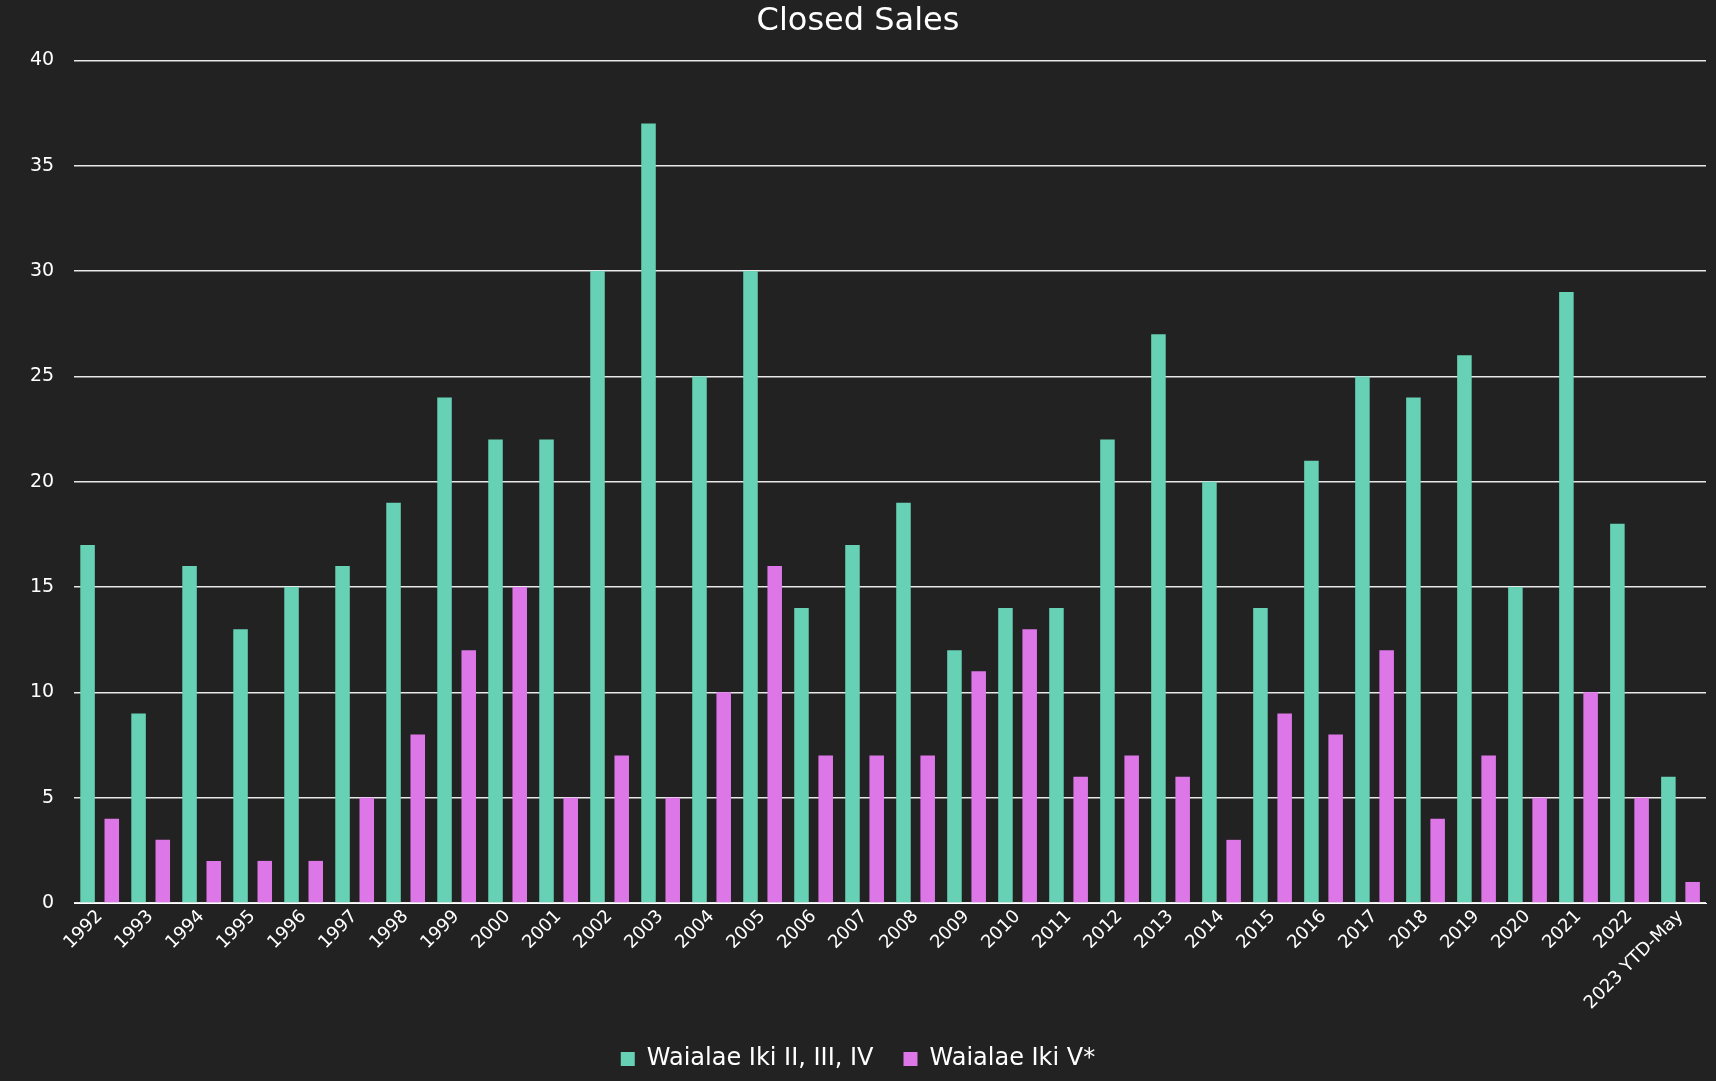 The image size is (1716, 1081). I want to click on y-tick-label: 5, so click(48, 795).